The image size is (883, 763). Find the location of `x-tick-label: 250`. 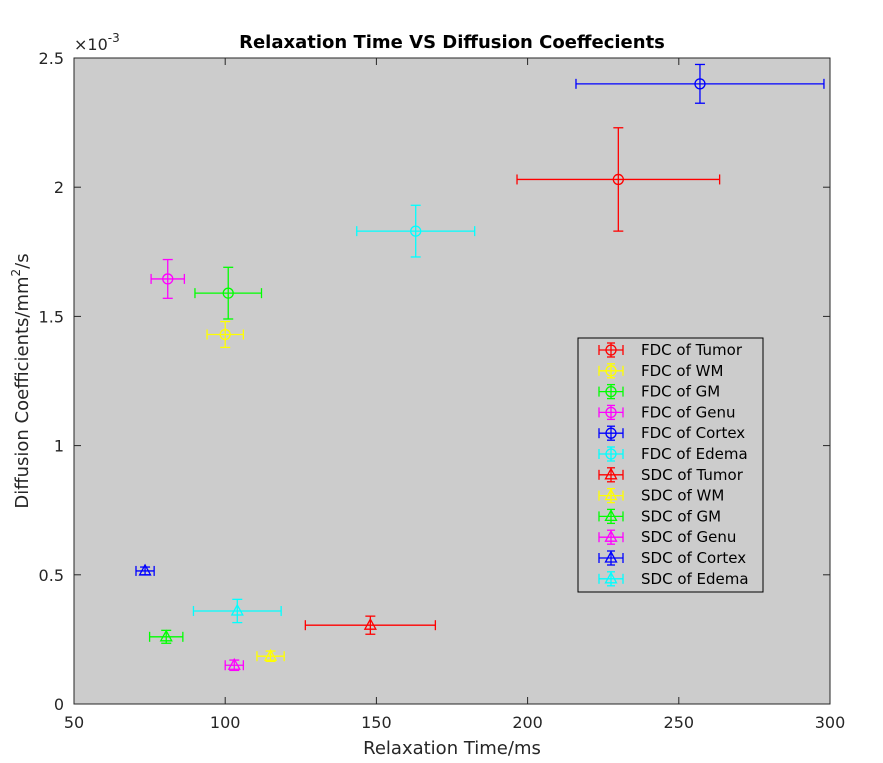

x-tick-label: 250 is located at coordinates (679, 722).